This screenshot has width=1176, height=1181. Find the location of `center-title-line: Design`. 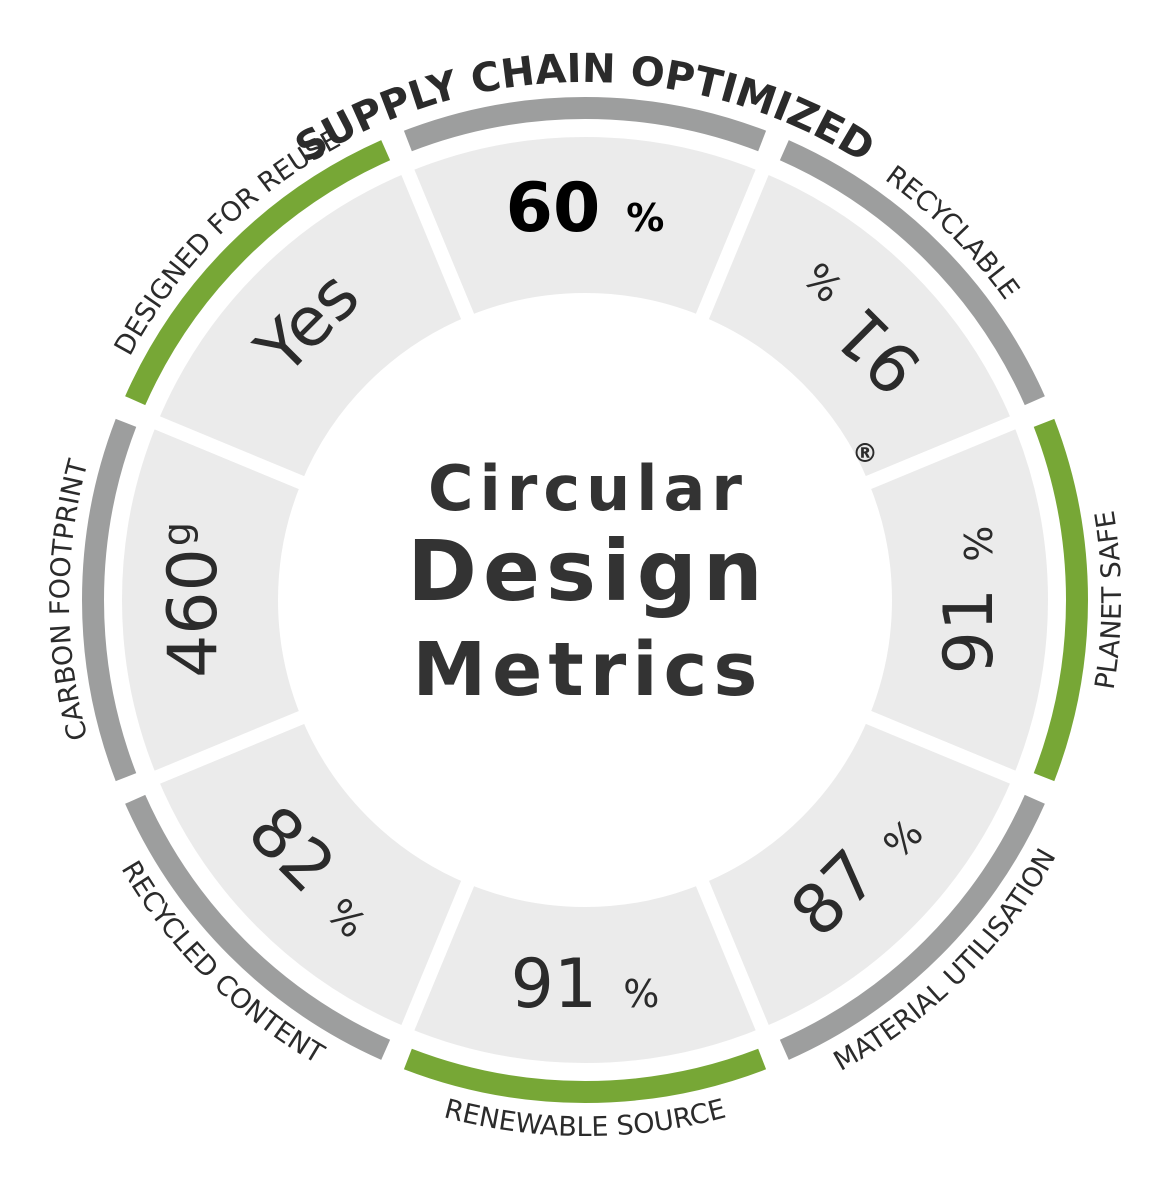

center-title-line: Design is located at coordinates (587, 571).